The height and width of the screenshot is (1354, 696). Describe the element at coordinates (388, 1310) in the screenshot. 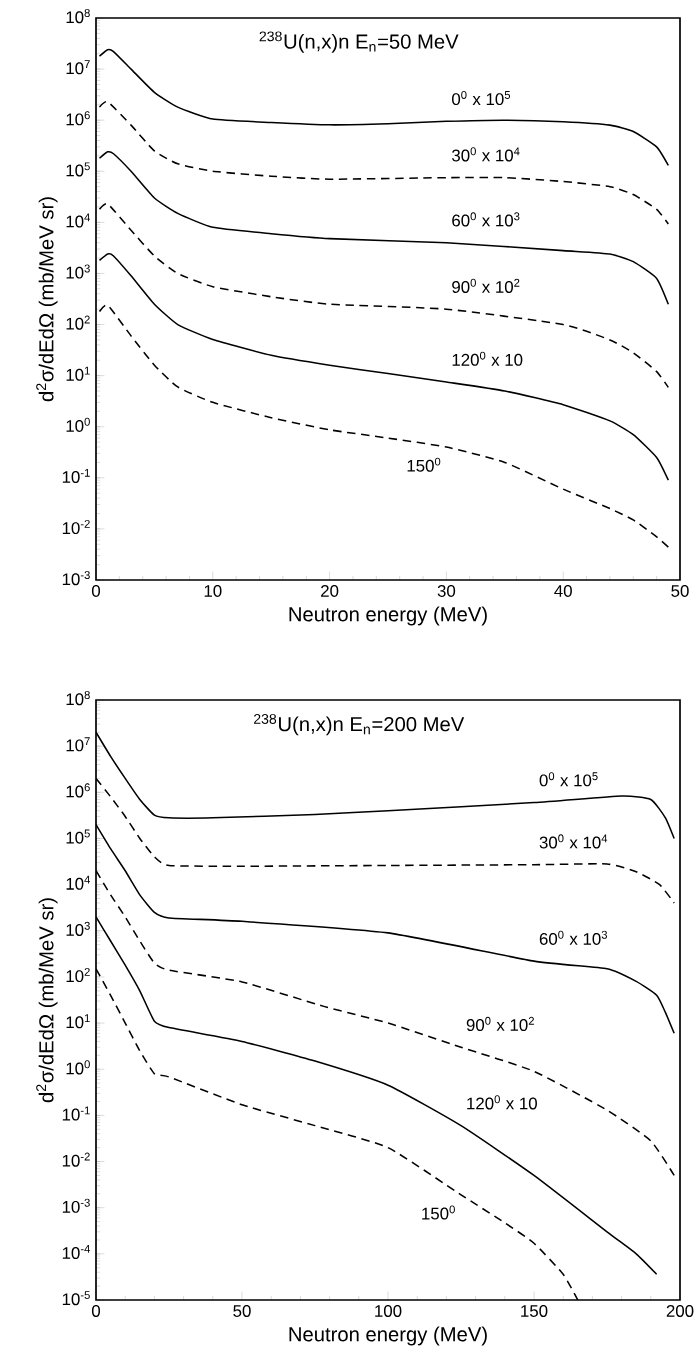

I see `x-tick-label: 100` at that location.